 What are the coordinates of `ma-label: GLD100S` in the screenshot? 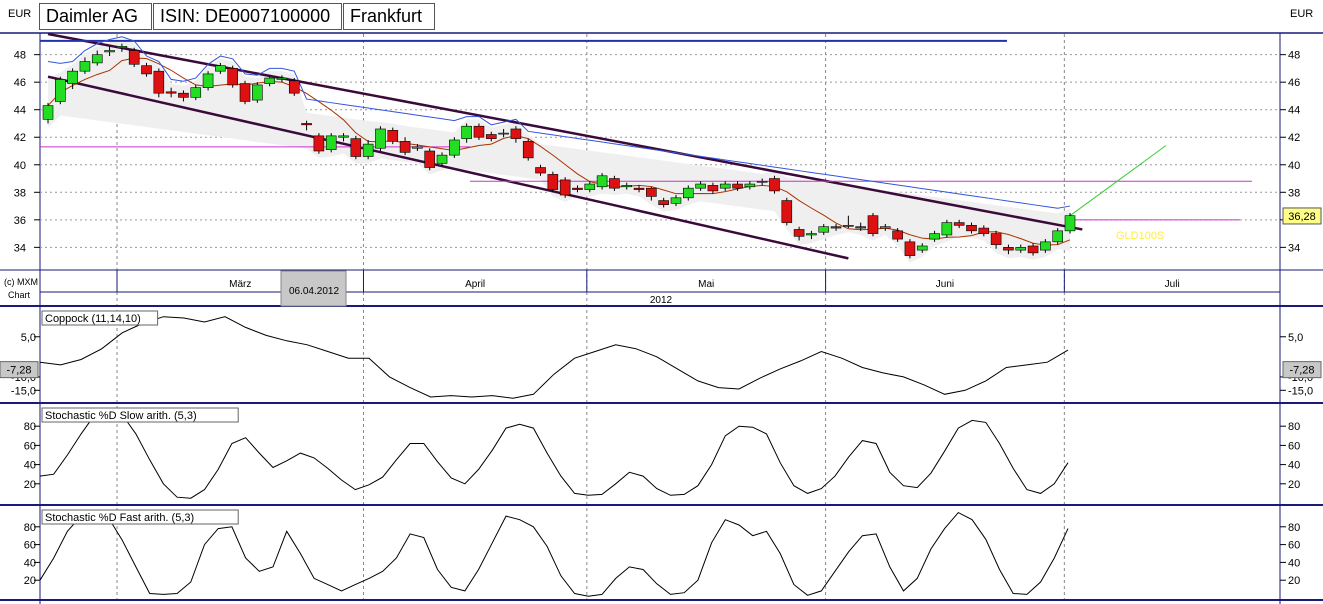 It's located at (1140, 236).